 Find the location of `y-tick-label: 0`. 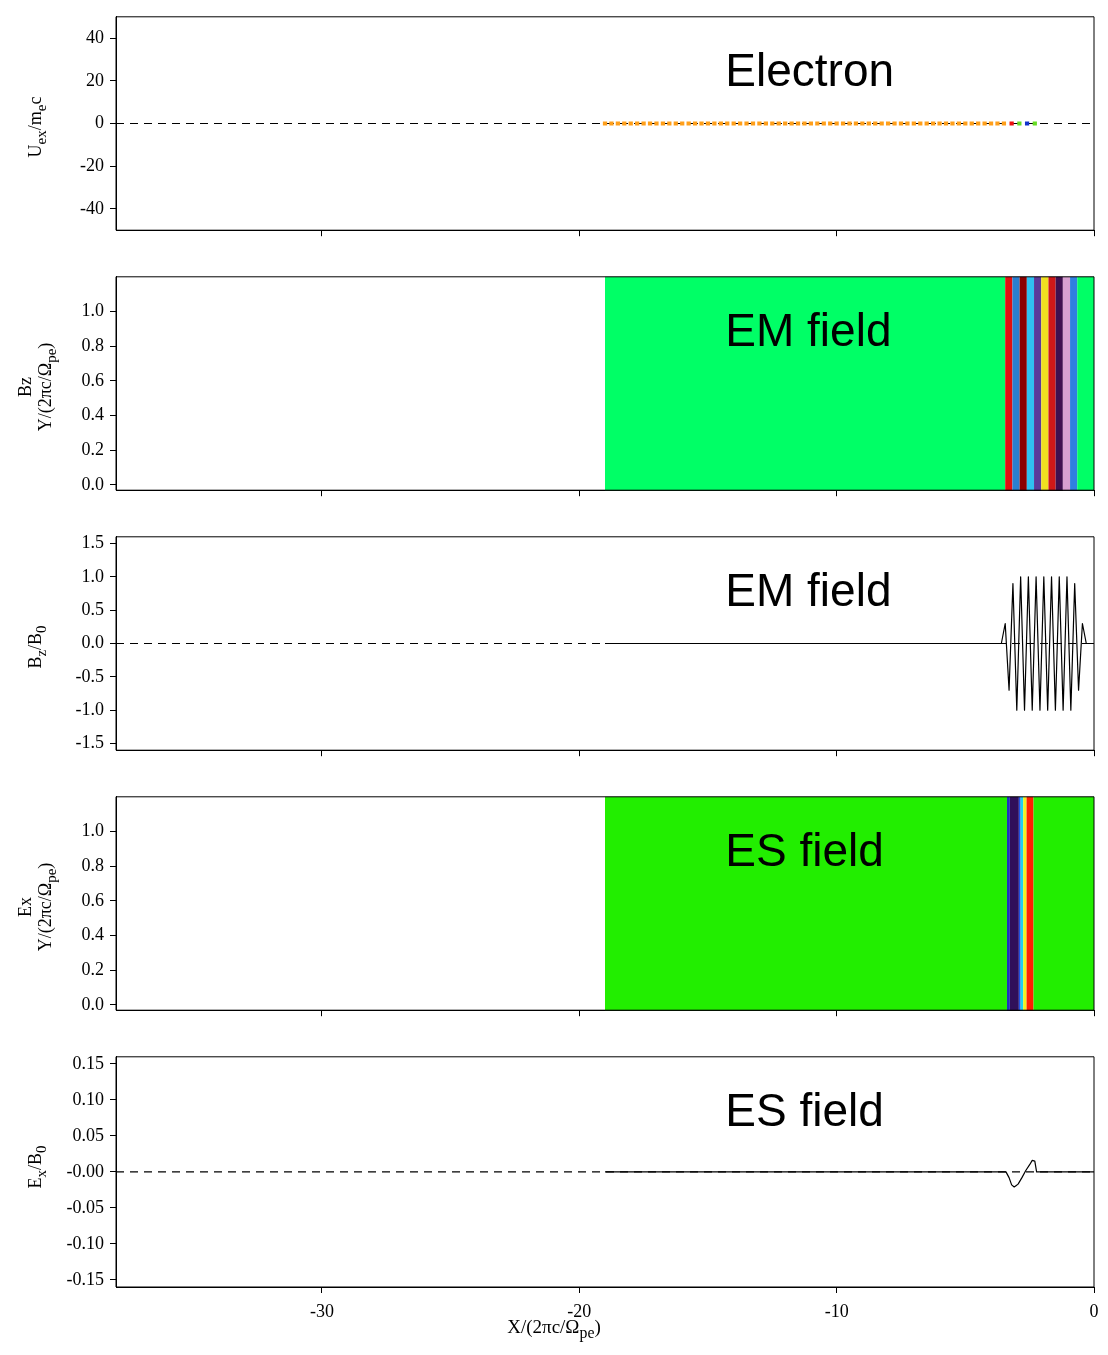

y-tick-label: 0 is located at coordinates (99, 122).